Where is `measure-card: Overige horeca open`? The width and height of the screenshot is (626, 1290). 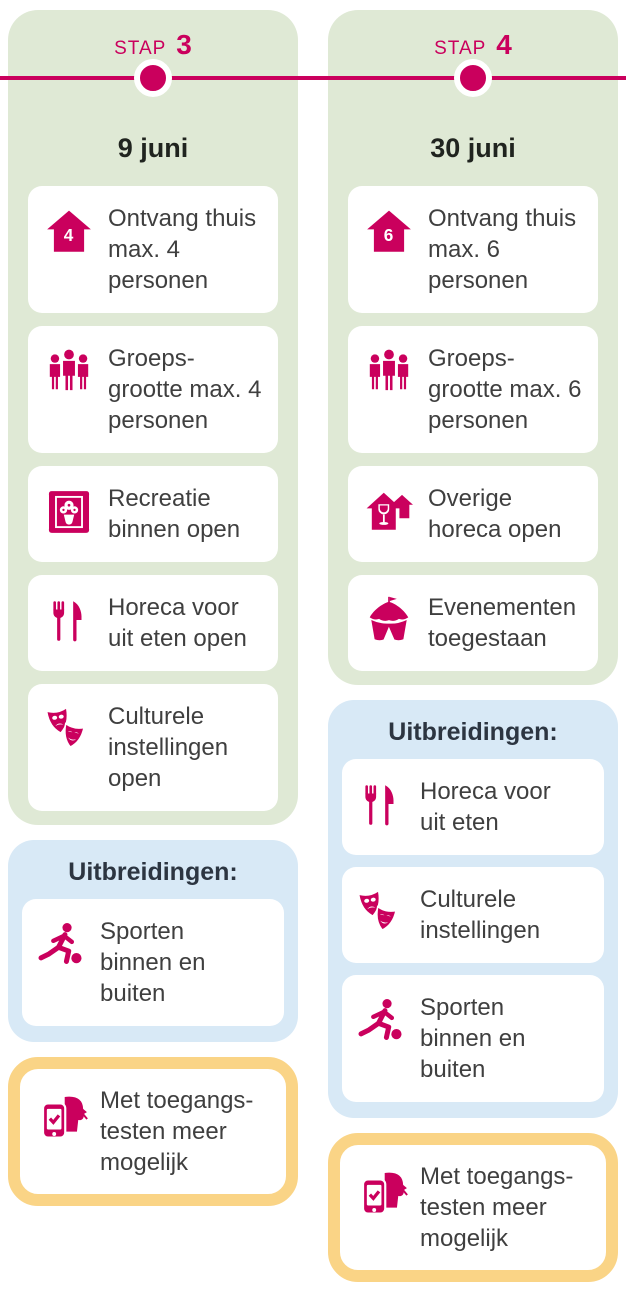 measure-card: Overige horeca open is located at coordinates (473, 514).